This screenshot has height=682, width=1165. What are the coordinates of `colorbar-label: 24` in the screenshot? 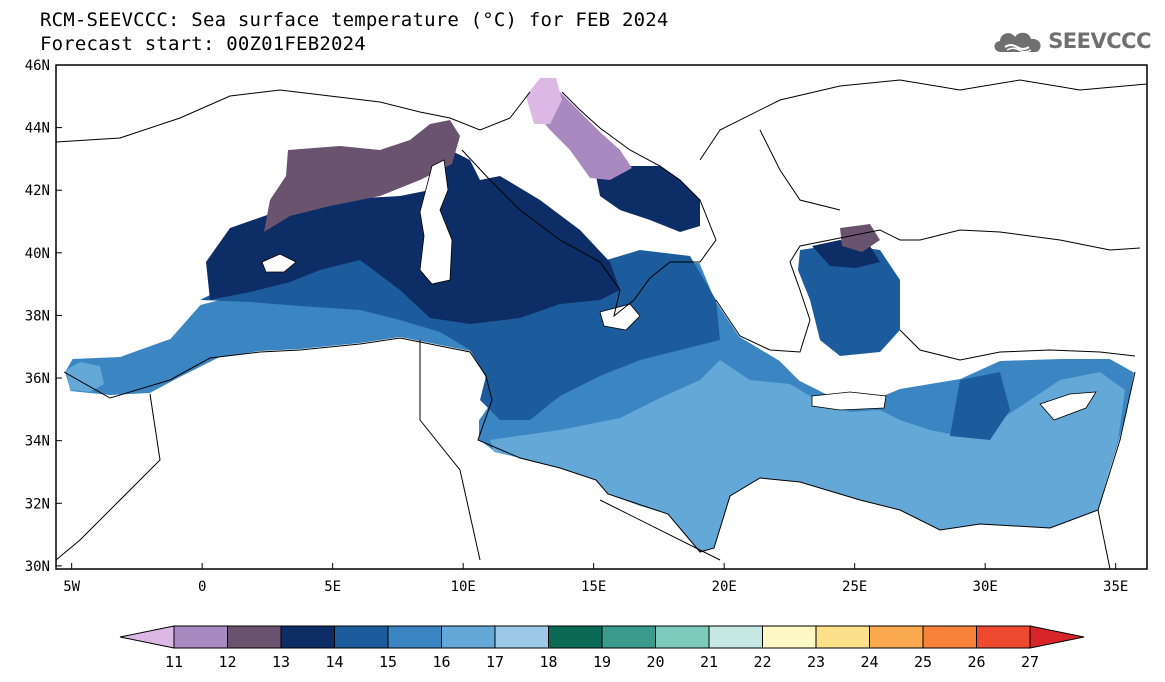 It's located at (869, 662).